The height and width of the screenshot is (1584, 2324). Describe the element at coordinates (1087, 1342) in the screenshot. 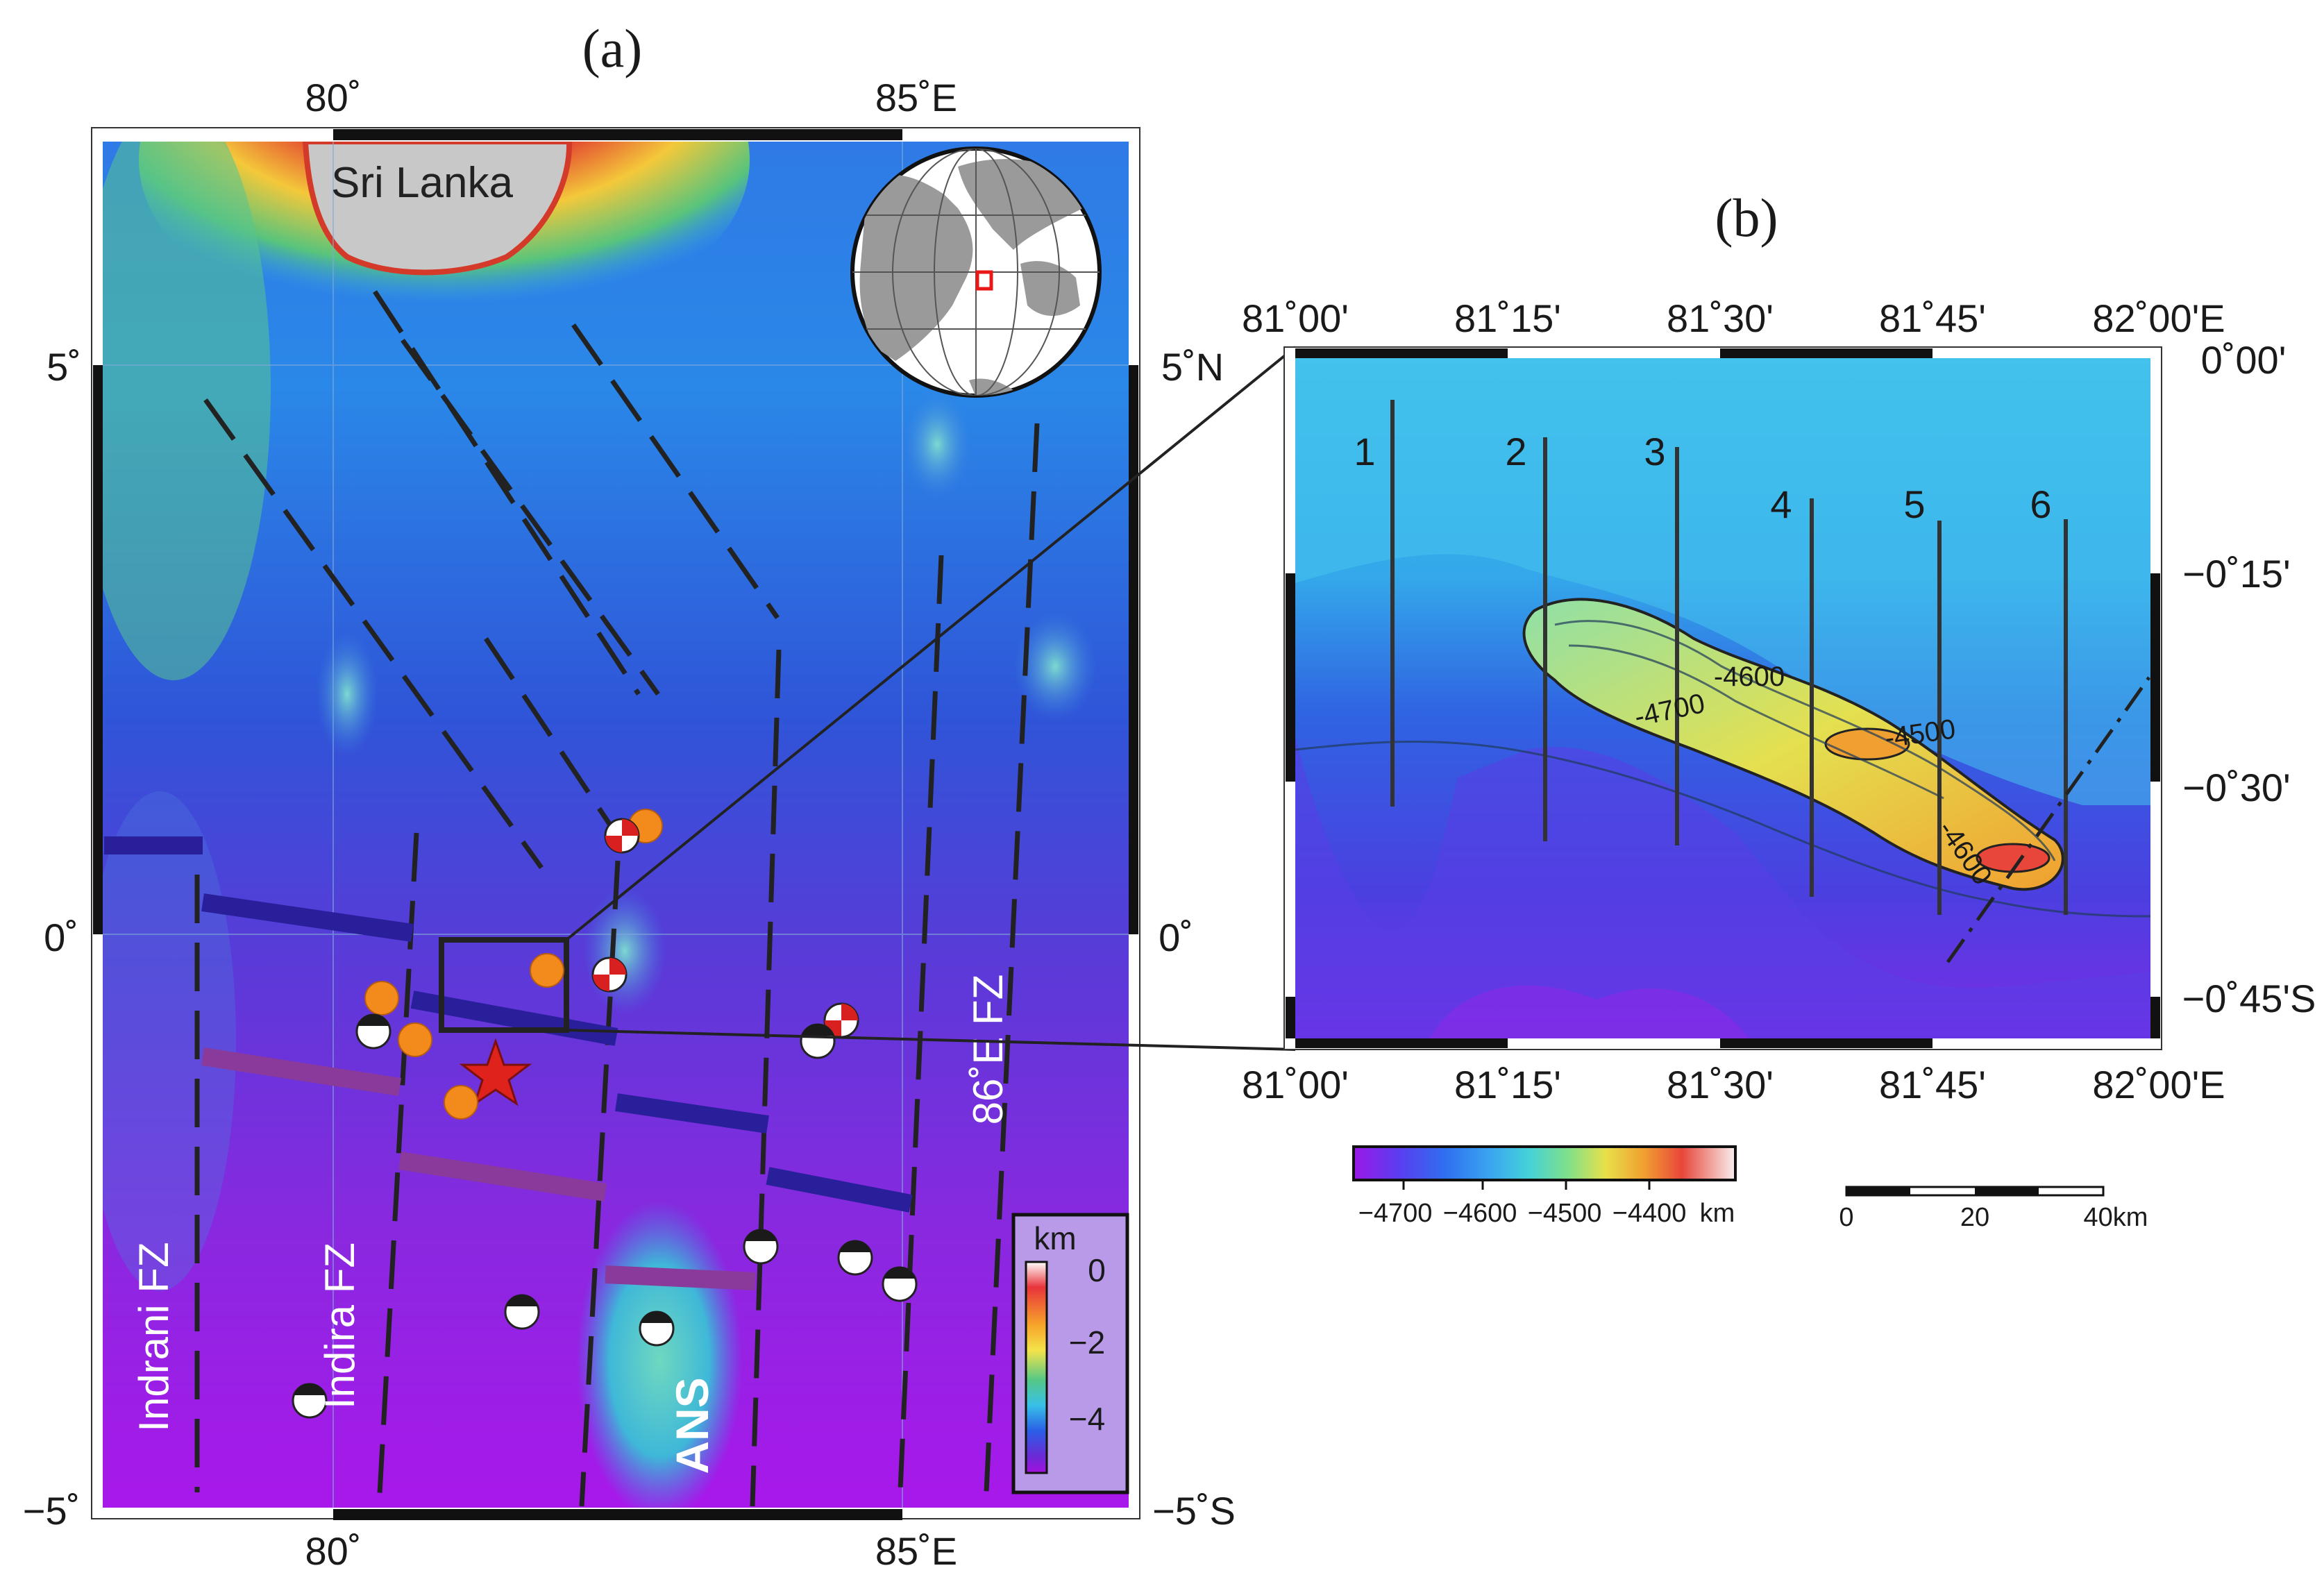

I see `colorbar-a-tick: −2` at that location.